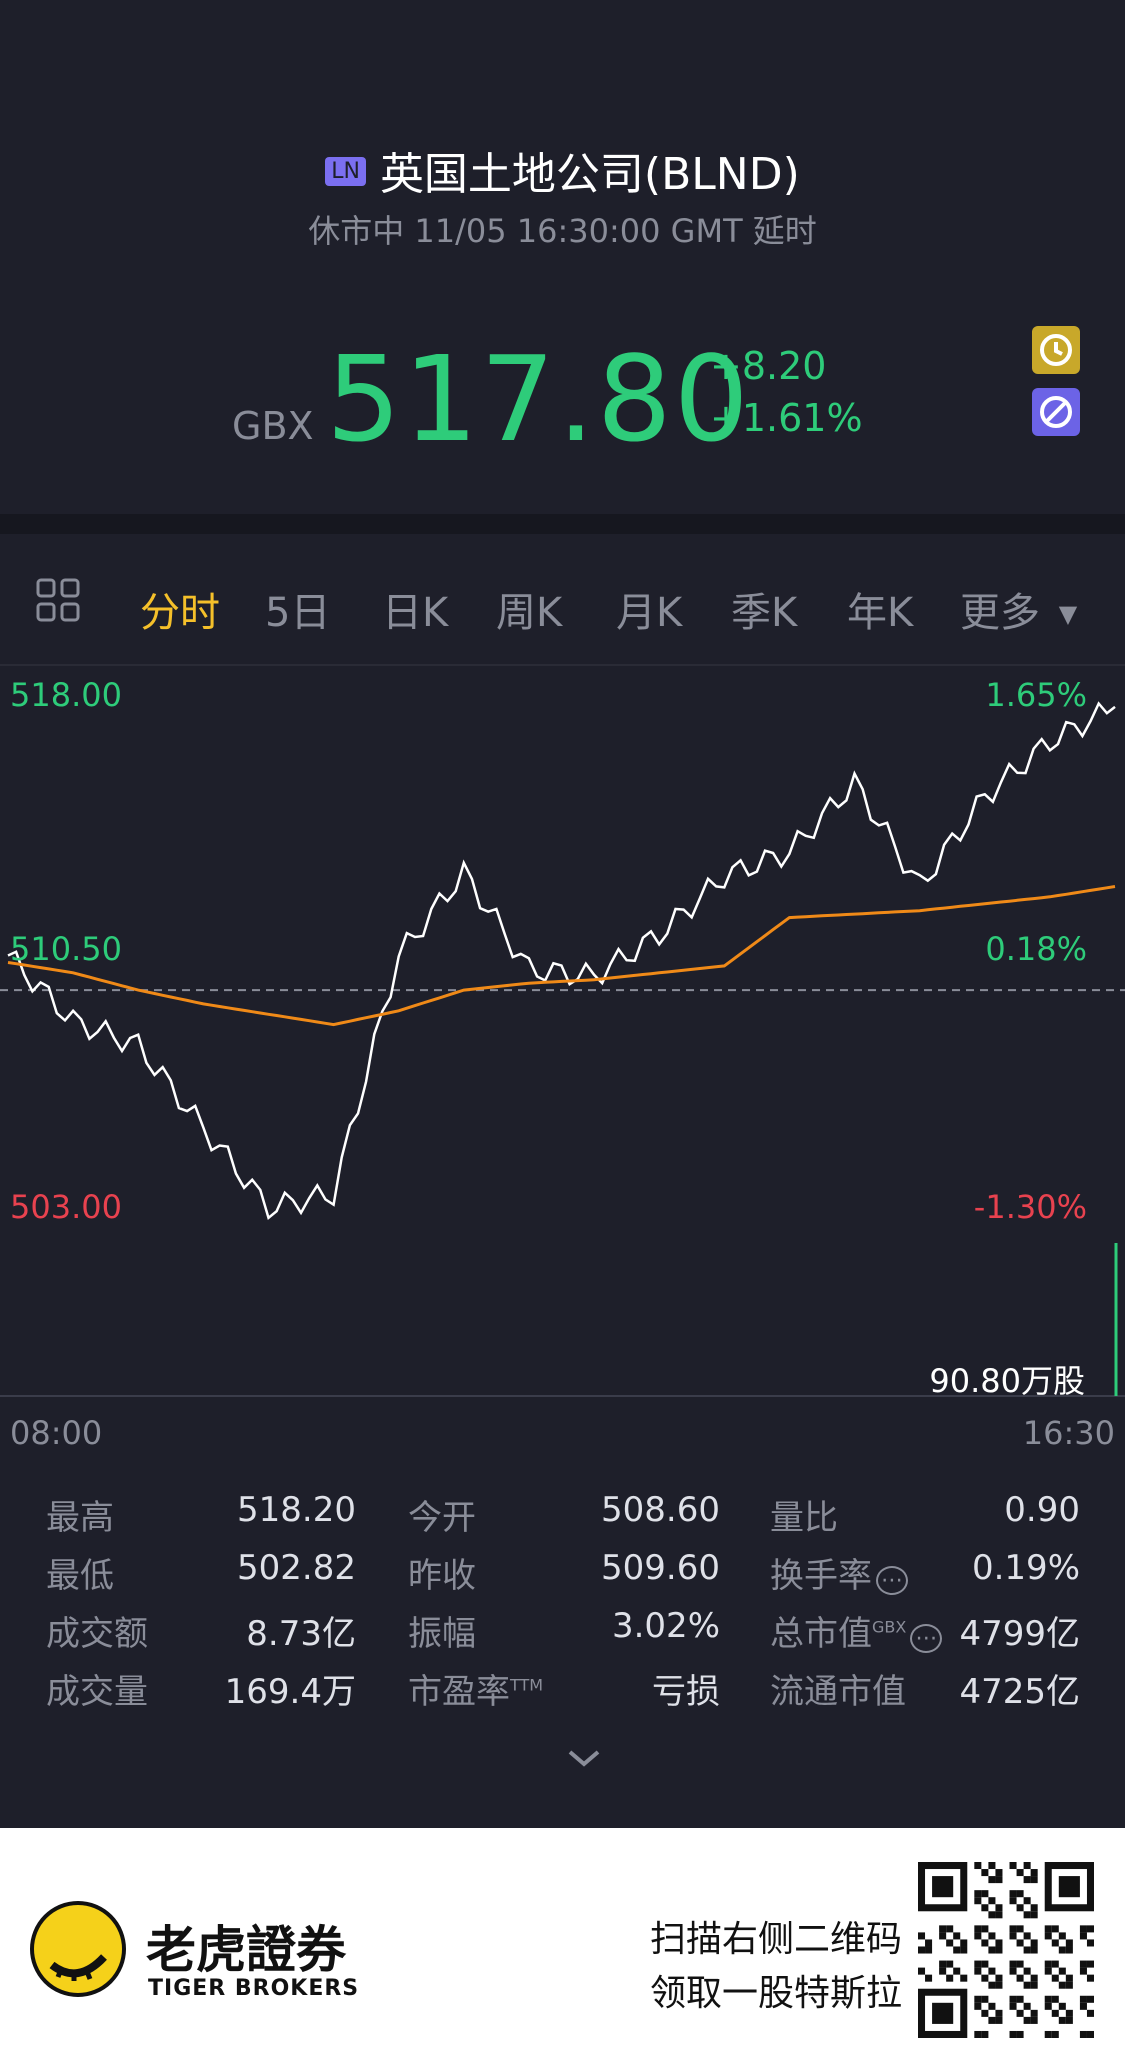 The image size is (1125, 2067). What do you see at coordinates (1019, 1634) in the screenshot?
I see `stat-value: 4799亿` at bounding box center [1019, 1634].